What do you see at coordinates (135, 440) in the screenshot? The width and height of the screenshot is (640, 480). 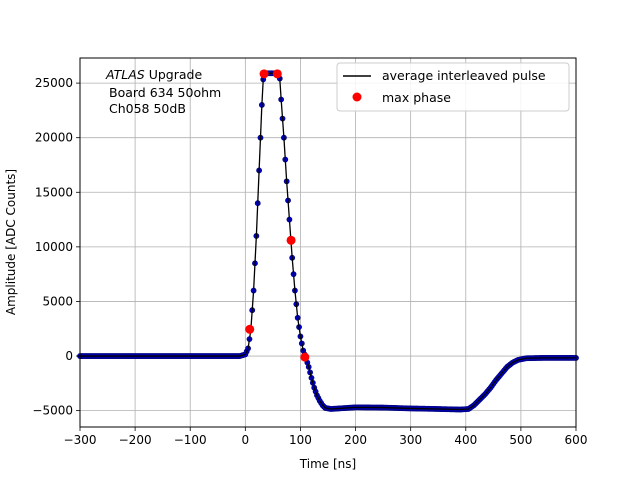 I see `x-tick-label: −200` at bounding box center [135, 440].